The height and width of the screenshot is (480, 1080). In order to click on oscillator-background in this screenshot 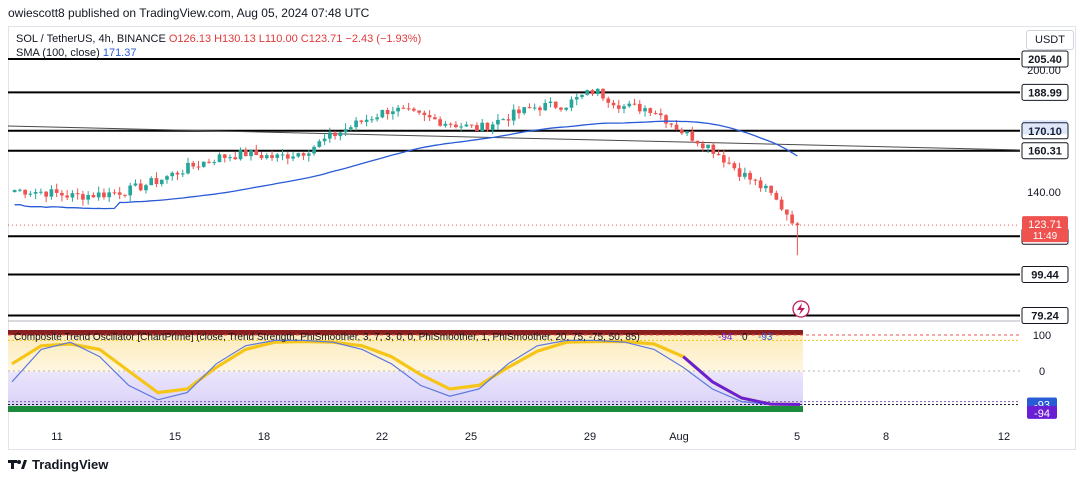, I will do `click(405, 371)`.